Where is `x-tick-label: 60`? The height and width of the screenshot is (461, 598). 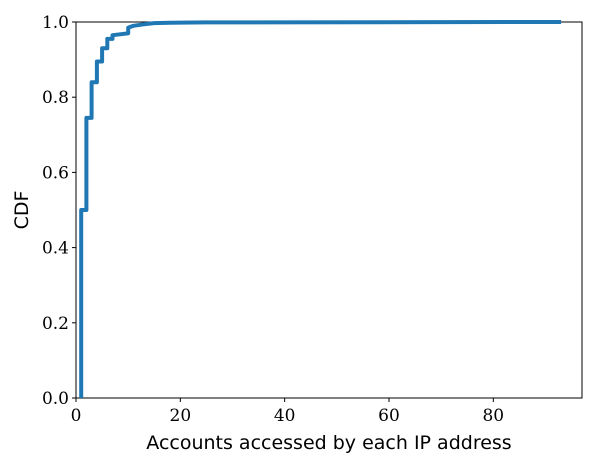
x-tick-label: 60 is located at coordinates (389, 416).